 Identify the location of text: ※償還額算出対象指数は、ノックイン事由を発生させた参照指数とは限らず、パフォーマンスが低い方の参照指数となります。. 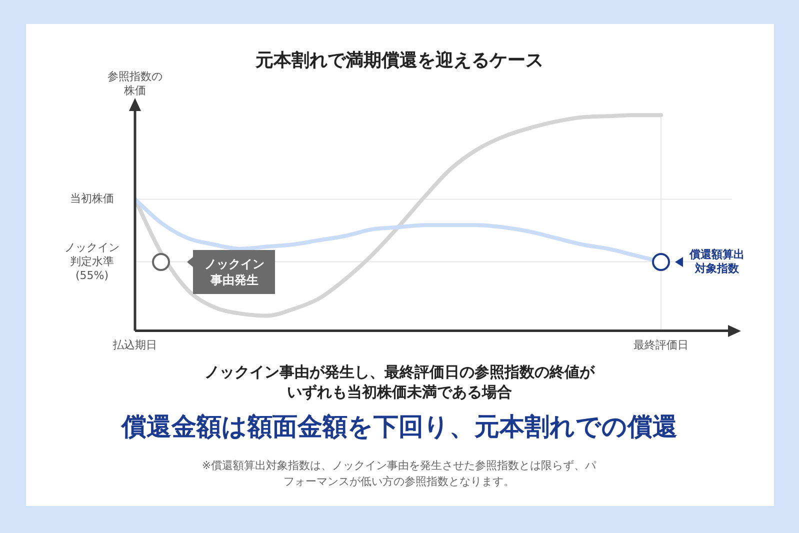
(399, 474).